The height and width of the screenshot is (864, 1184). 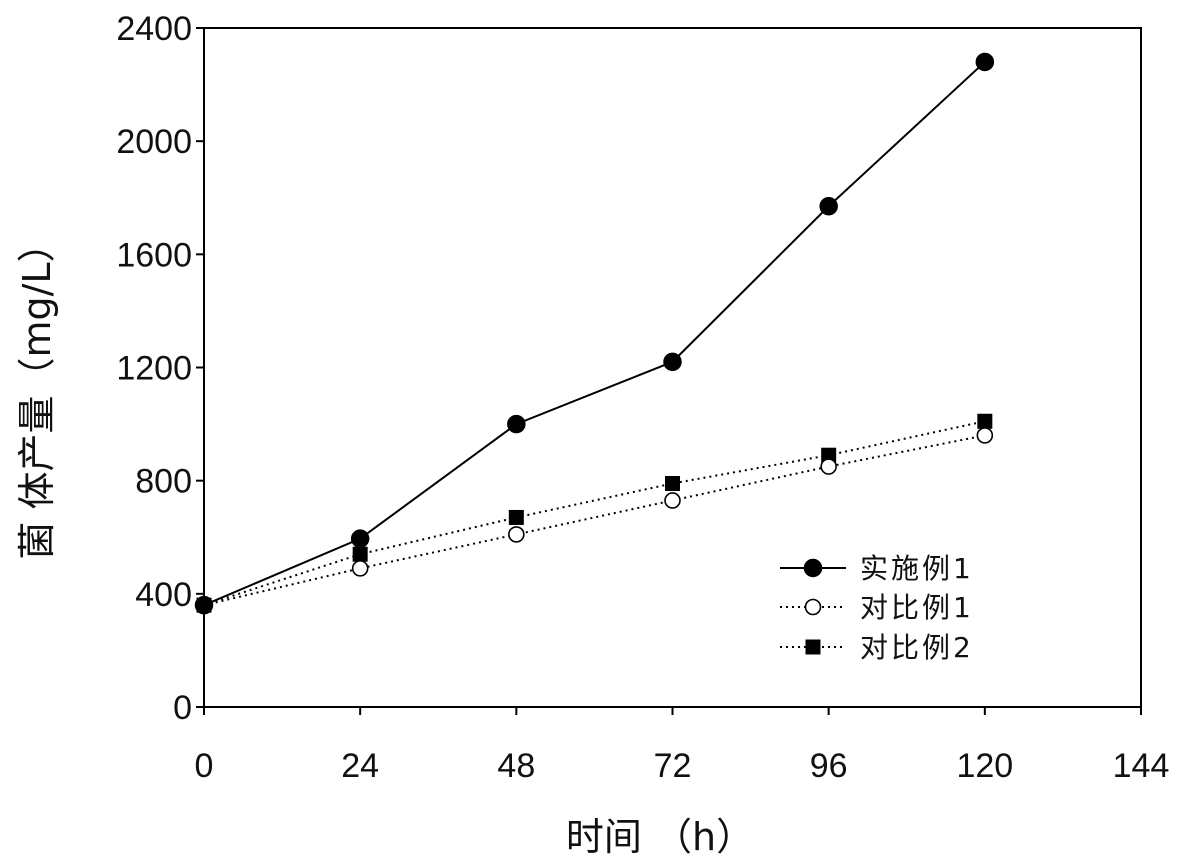 What do you see at coordinates (660, 837) in the screenshot?
I see `x-axis-title: 时间 （h）` at bounding box center [660, 837].